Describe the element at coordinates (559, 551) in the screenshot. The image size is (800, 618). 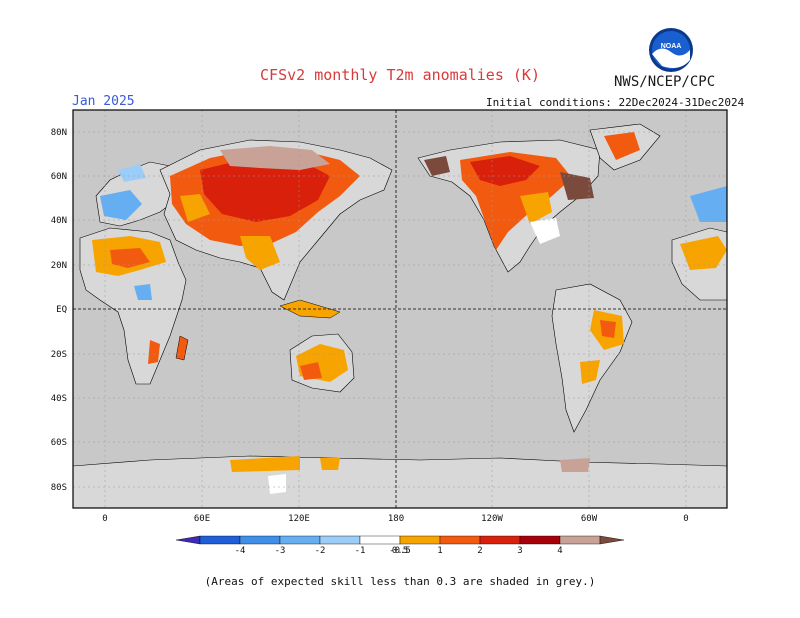
I see `colorbar-label: 4` at that location.